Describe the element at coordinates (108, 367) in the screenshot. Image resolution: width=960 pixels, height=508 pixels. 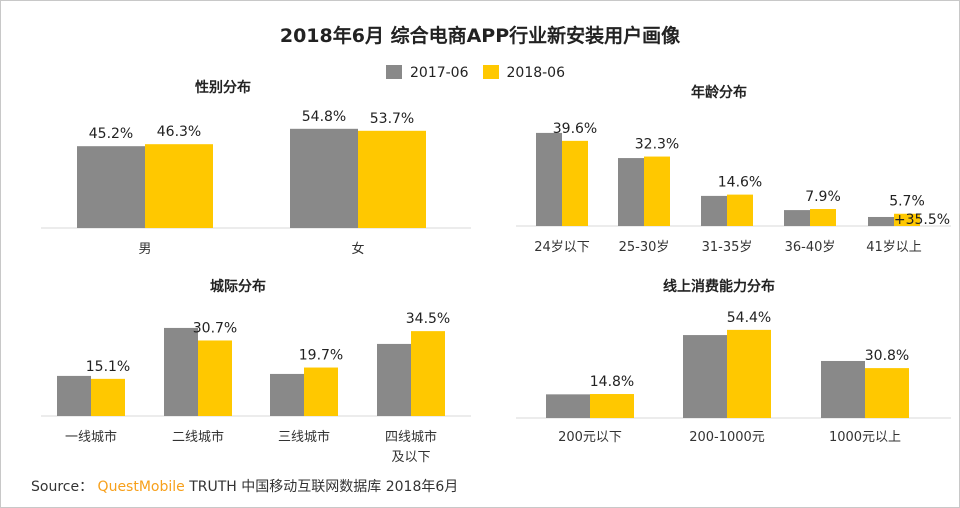
I see `data-label: 15.1%` at that location.